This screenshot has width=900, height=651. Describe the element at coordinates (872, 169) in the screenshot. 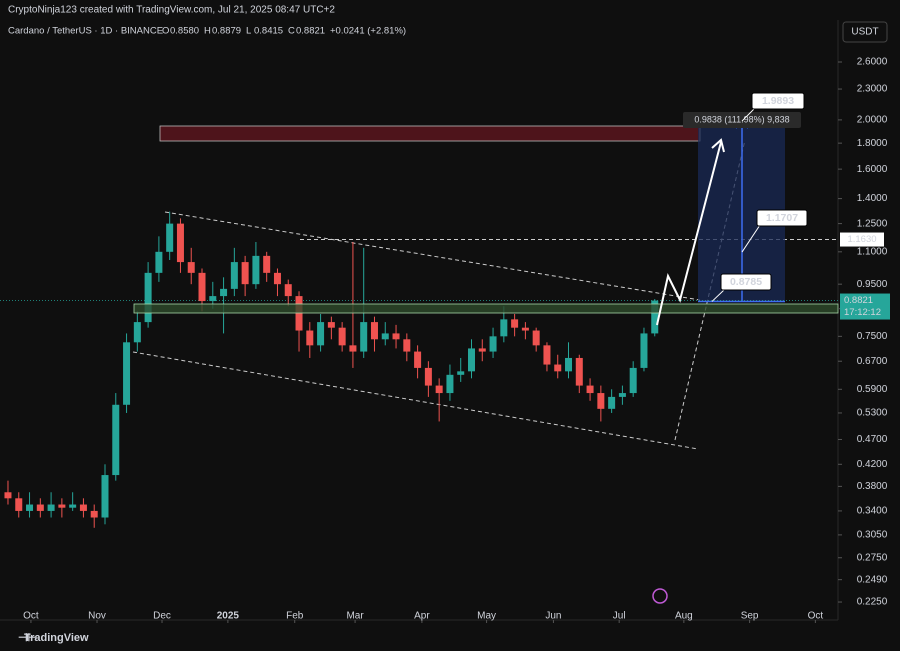

I see `y-tick-label: 1.6000` at that location.